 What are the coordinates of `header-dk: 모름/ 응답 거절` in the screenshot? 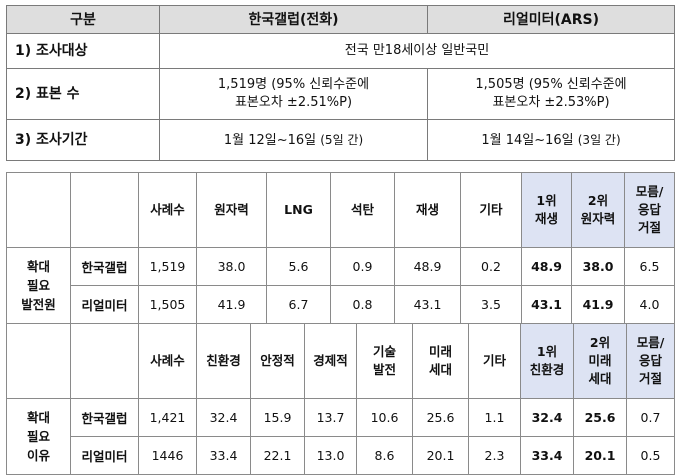 It's located at (649, 210).